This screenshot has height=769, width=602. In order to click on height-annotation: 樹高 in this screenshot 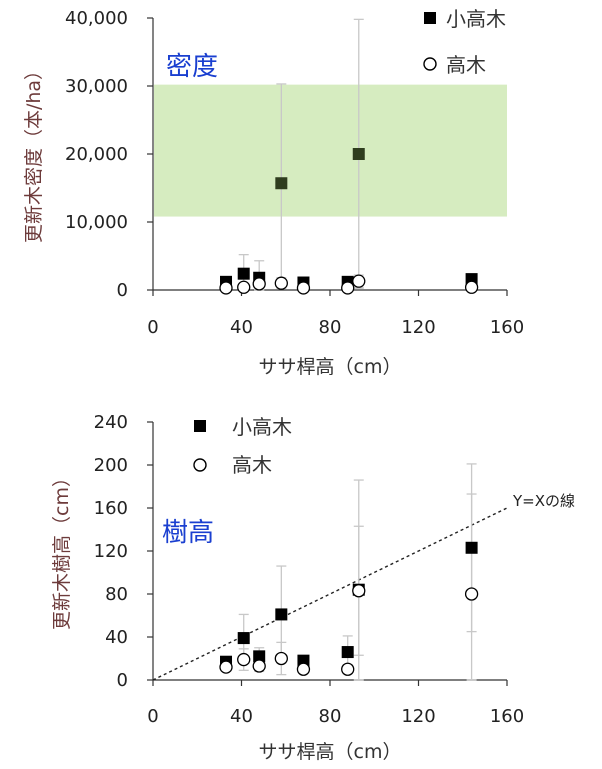, I will do `click(188, 533)`.